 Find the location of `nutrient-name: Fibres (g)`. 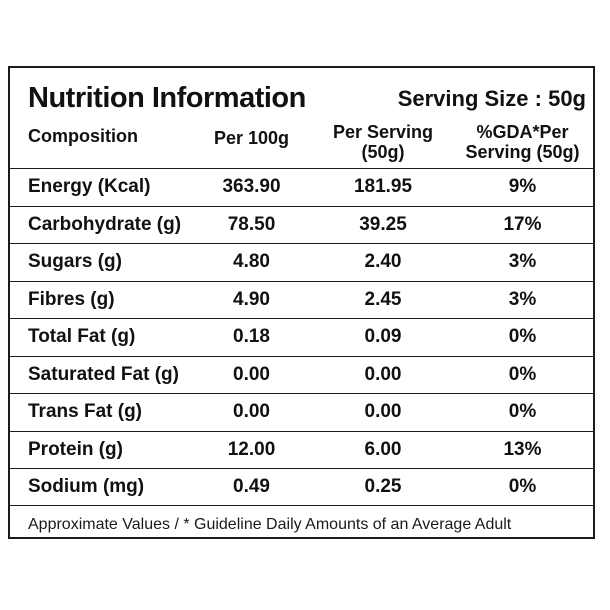

nutrient-name: Fibres (g) is located at coordinates (71, 299).